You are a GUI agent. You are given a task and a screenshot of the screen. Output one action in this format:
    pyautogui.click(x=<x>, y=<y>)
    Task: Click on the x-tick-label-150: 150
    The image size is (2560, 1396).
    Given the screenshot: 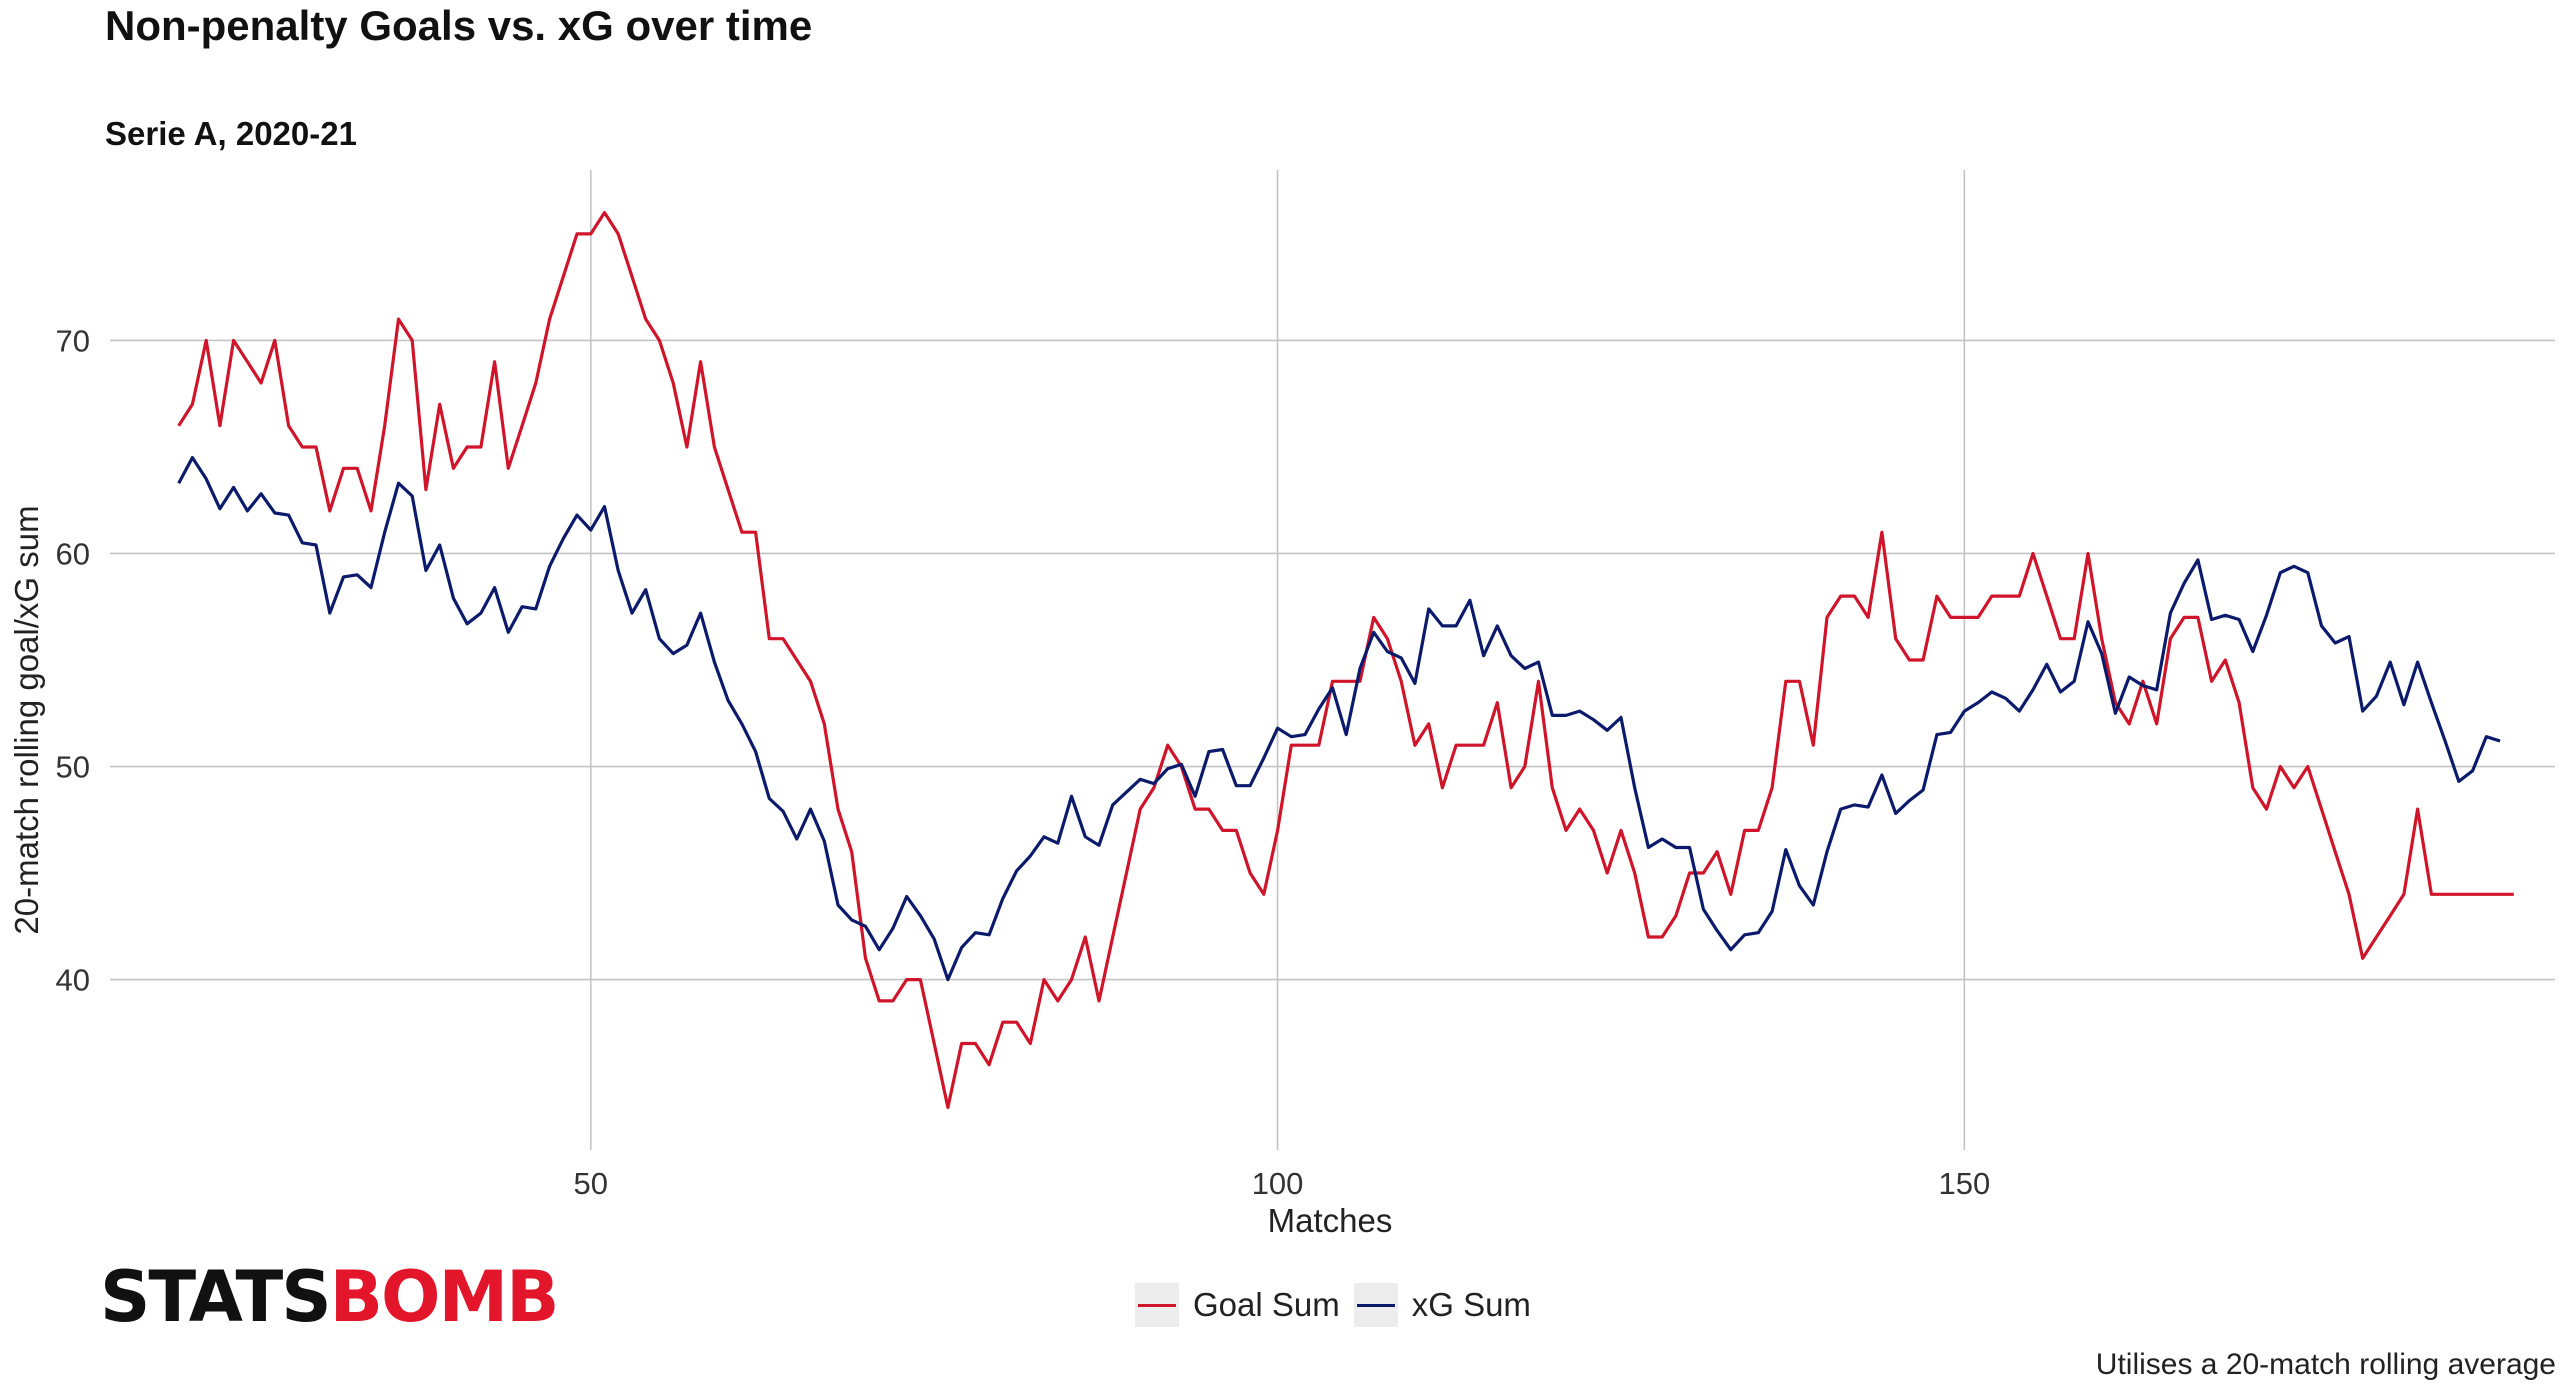 What is the action you would take?
    pyautogui.click(x=1964, y=1183)
    